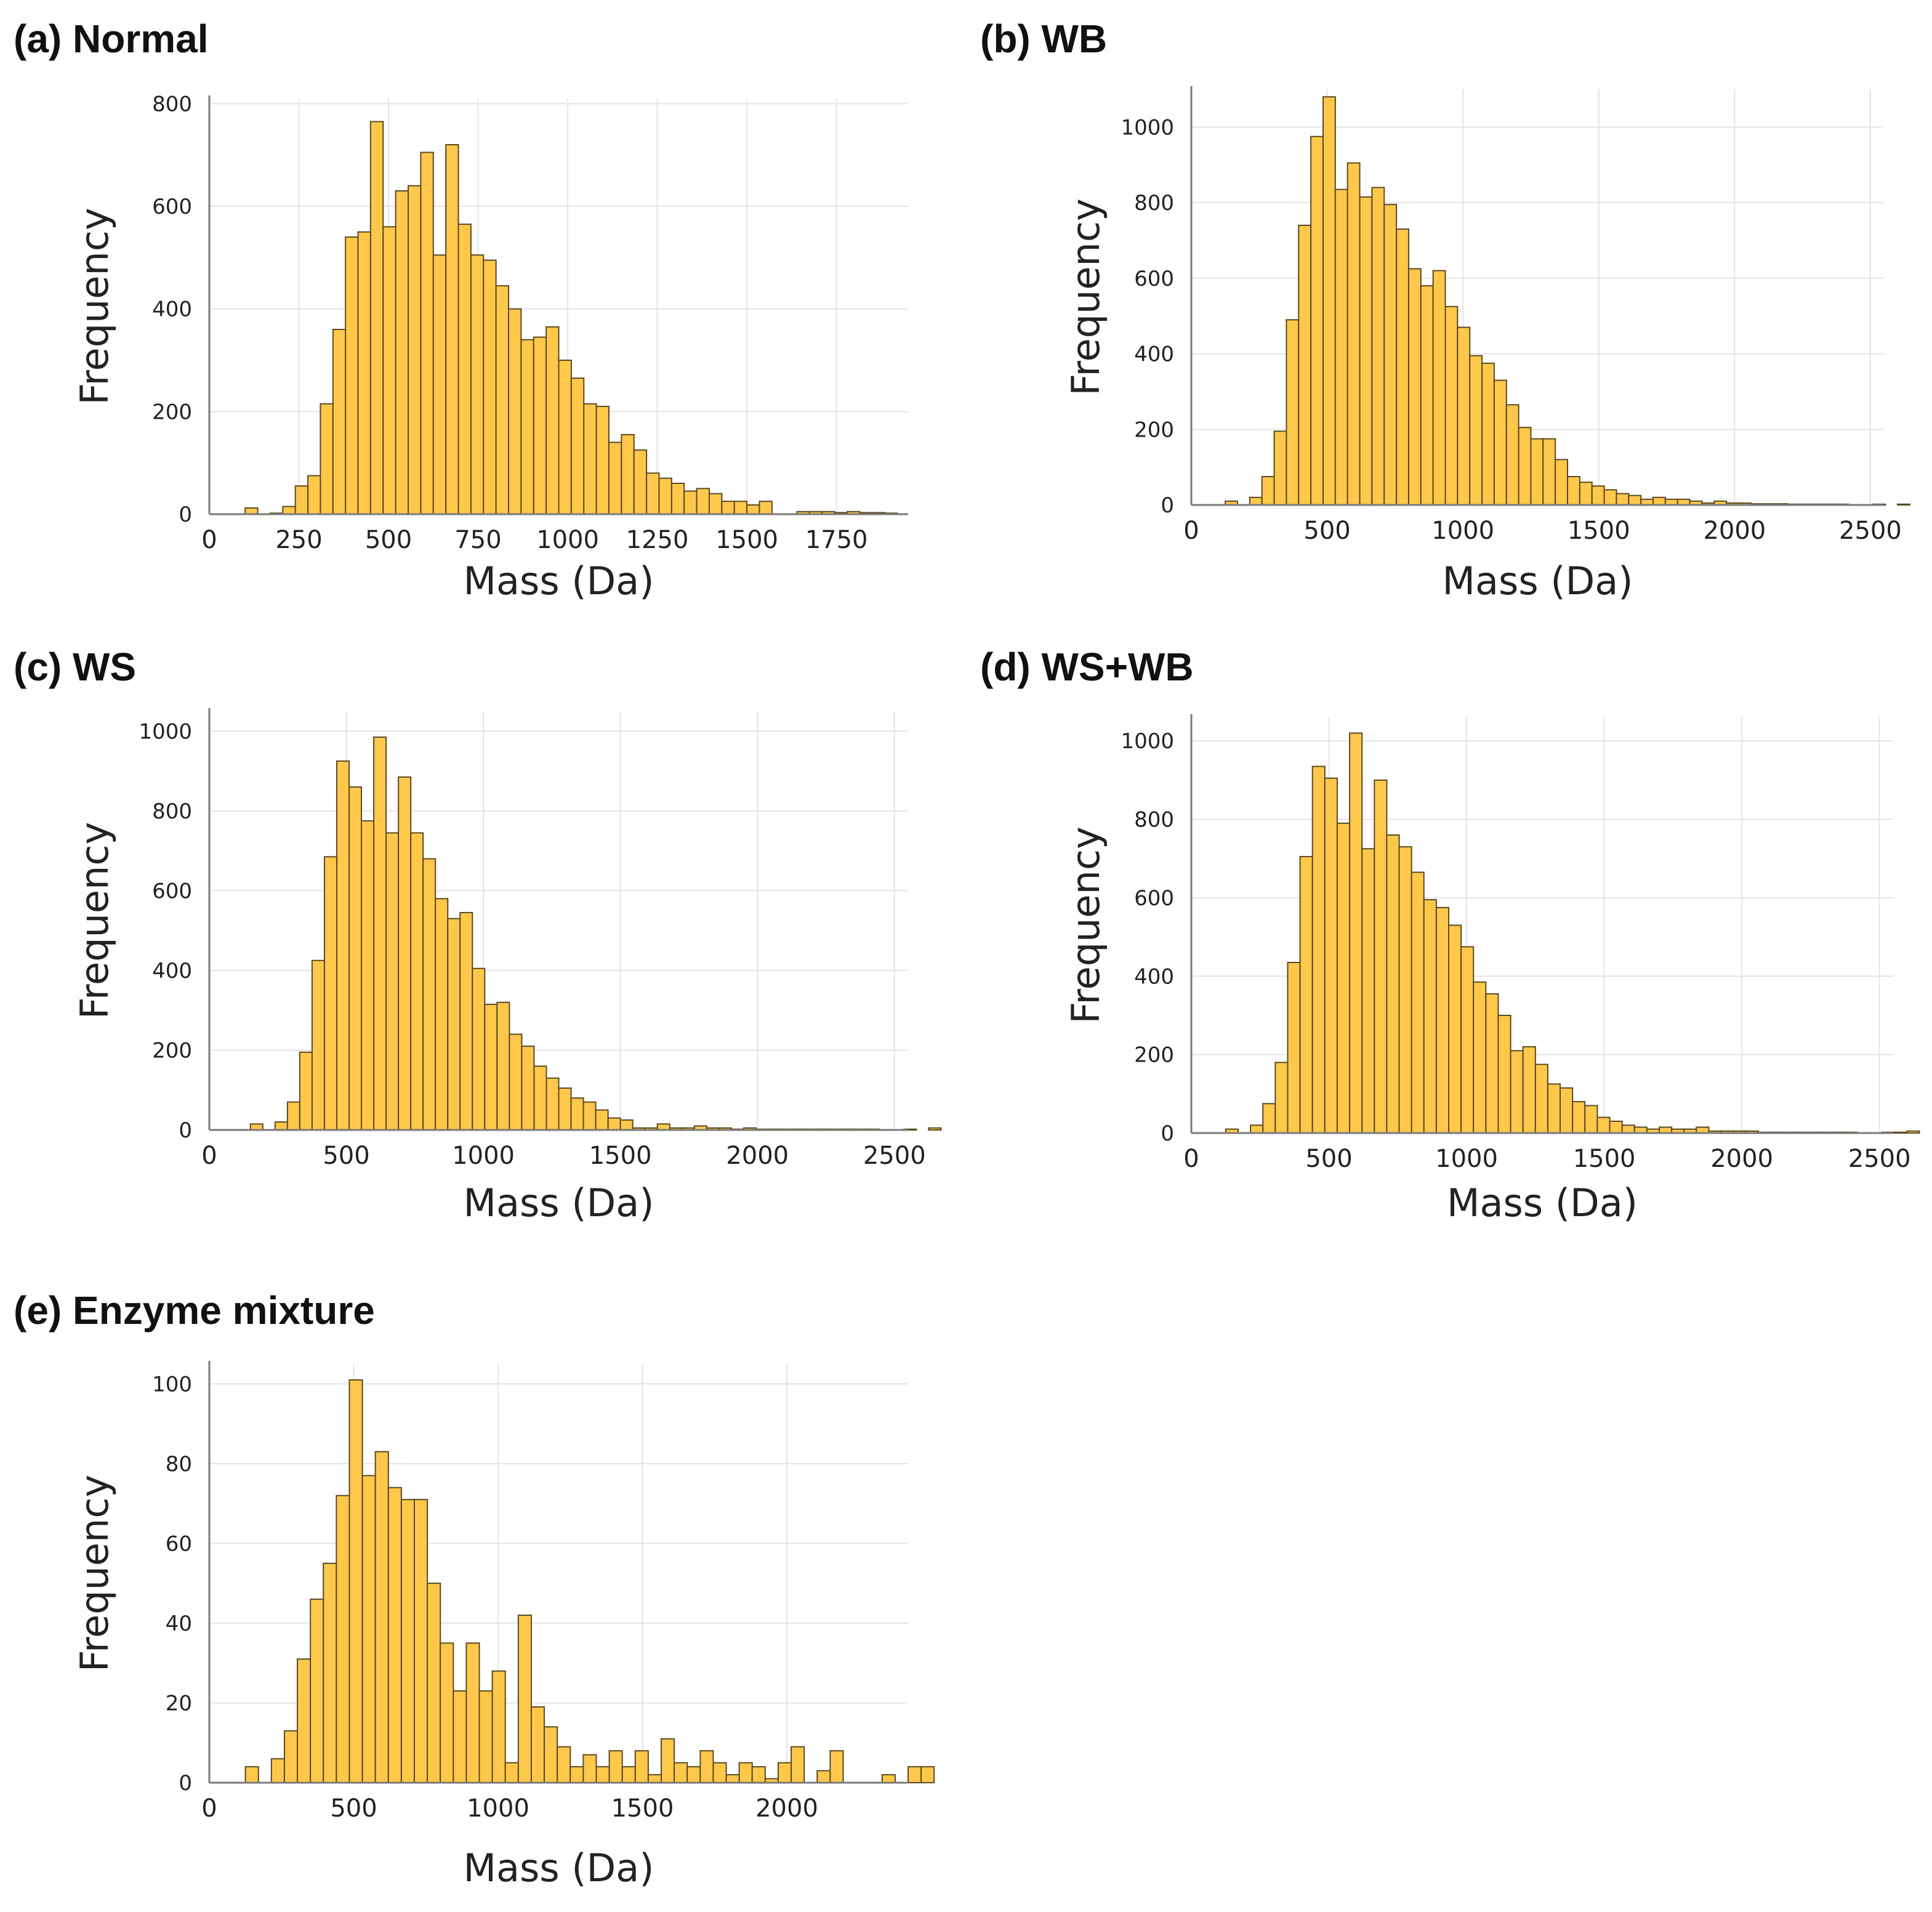 This screenshot has height=1912, width=1932. Describe the element at coordinates (1087, 667) in the screenshot. I see `chart-title: (d) WS+WB` at that location.